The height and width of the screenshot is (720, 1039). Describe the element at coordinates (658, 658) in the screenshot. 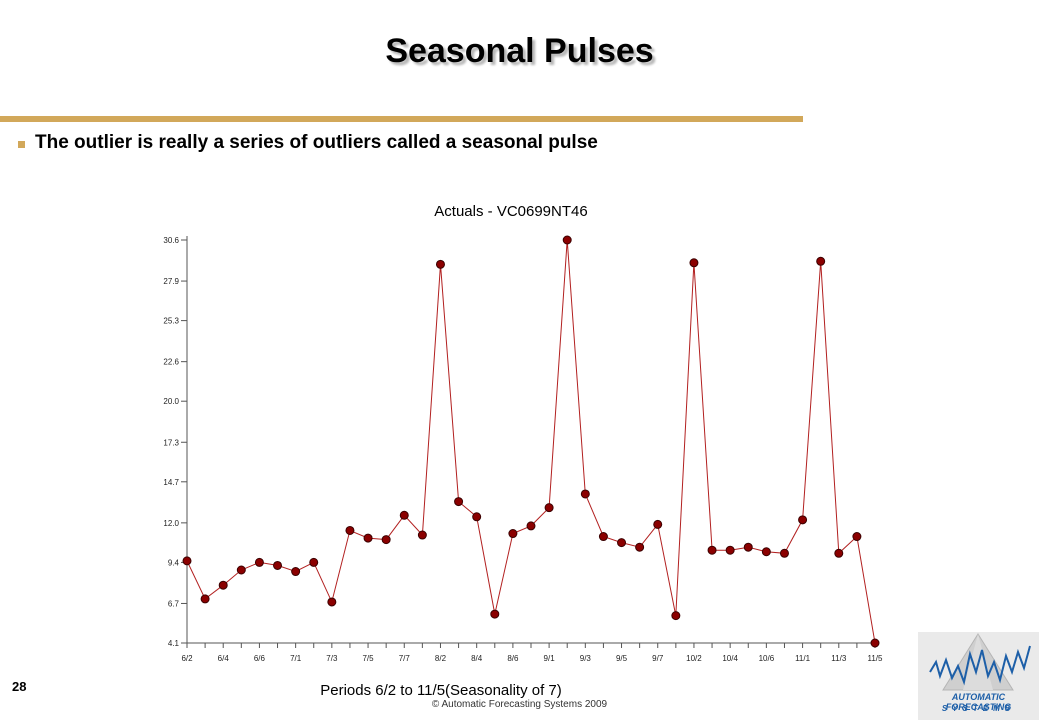

I see `x-tick-label: 9/7` at that location.